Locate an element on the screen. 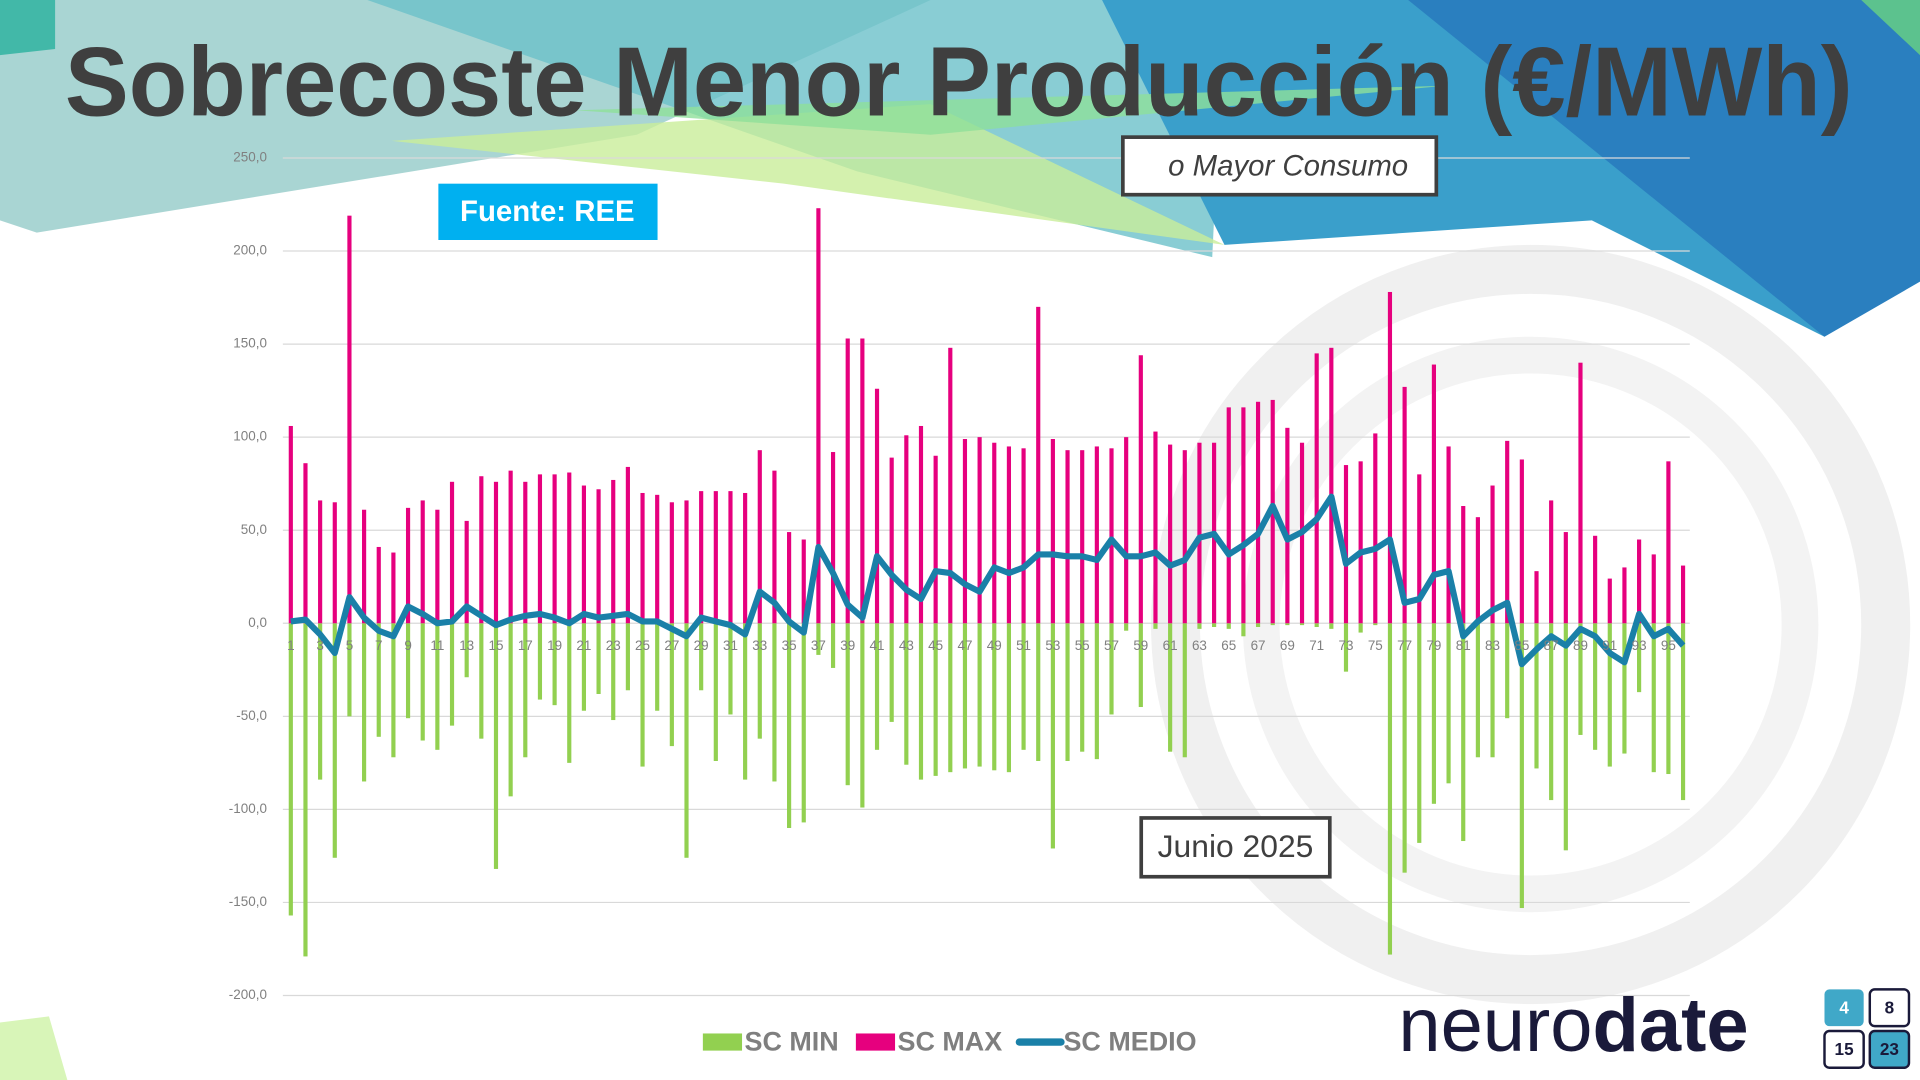 The width and height of the screenshot is (1920, 1080). y-tick-label: 200,0 is located at coordinates (250, 250).